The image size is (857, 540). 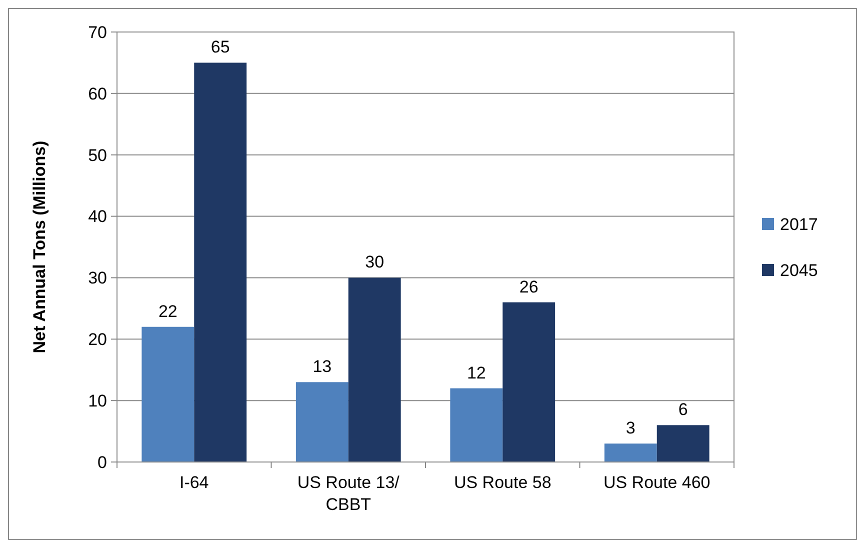 What do you see at coordinates (97, 278) in the screenshot?
I see `y-tick-label: 30` at bounding box center [97, 278].